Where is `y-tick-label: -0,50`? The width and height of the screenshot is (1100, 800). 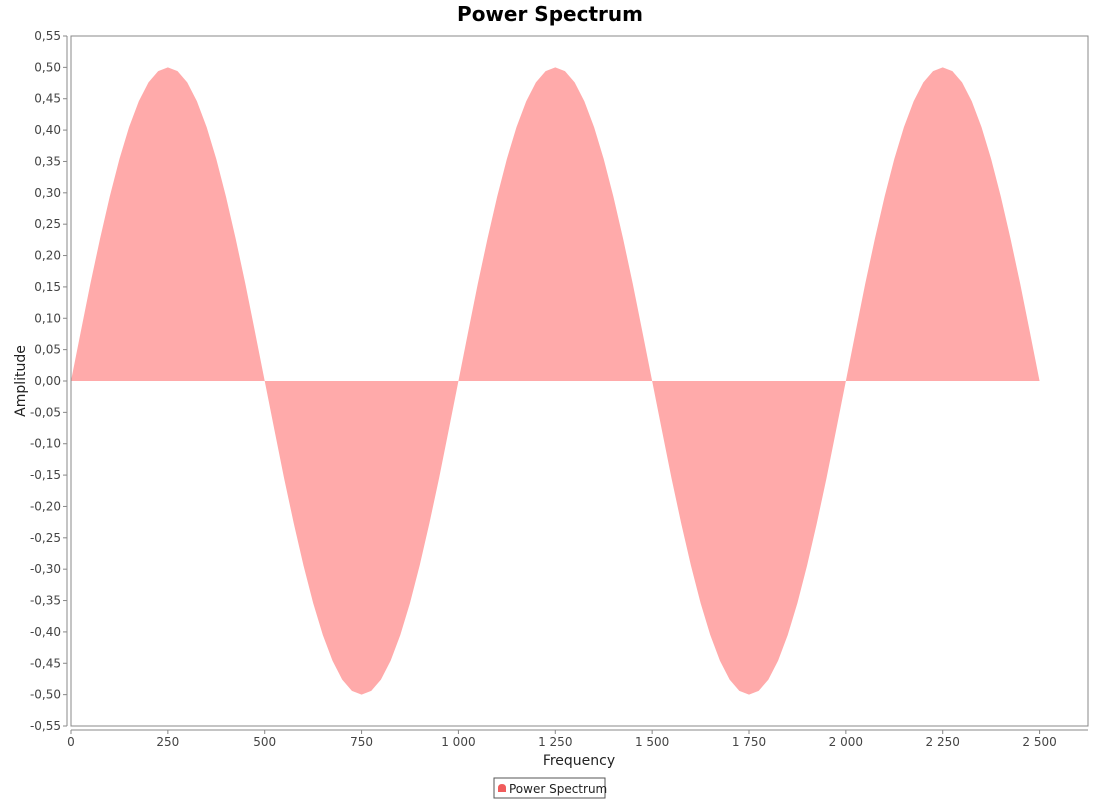
y-tick-label: -0,50 is located at coordinates (45, 695).